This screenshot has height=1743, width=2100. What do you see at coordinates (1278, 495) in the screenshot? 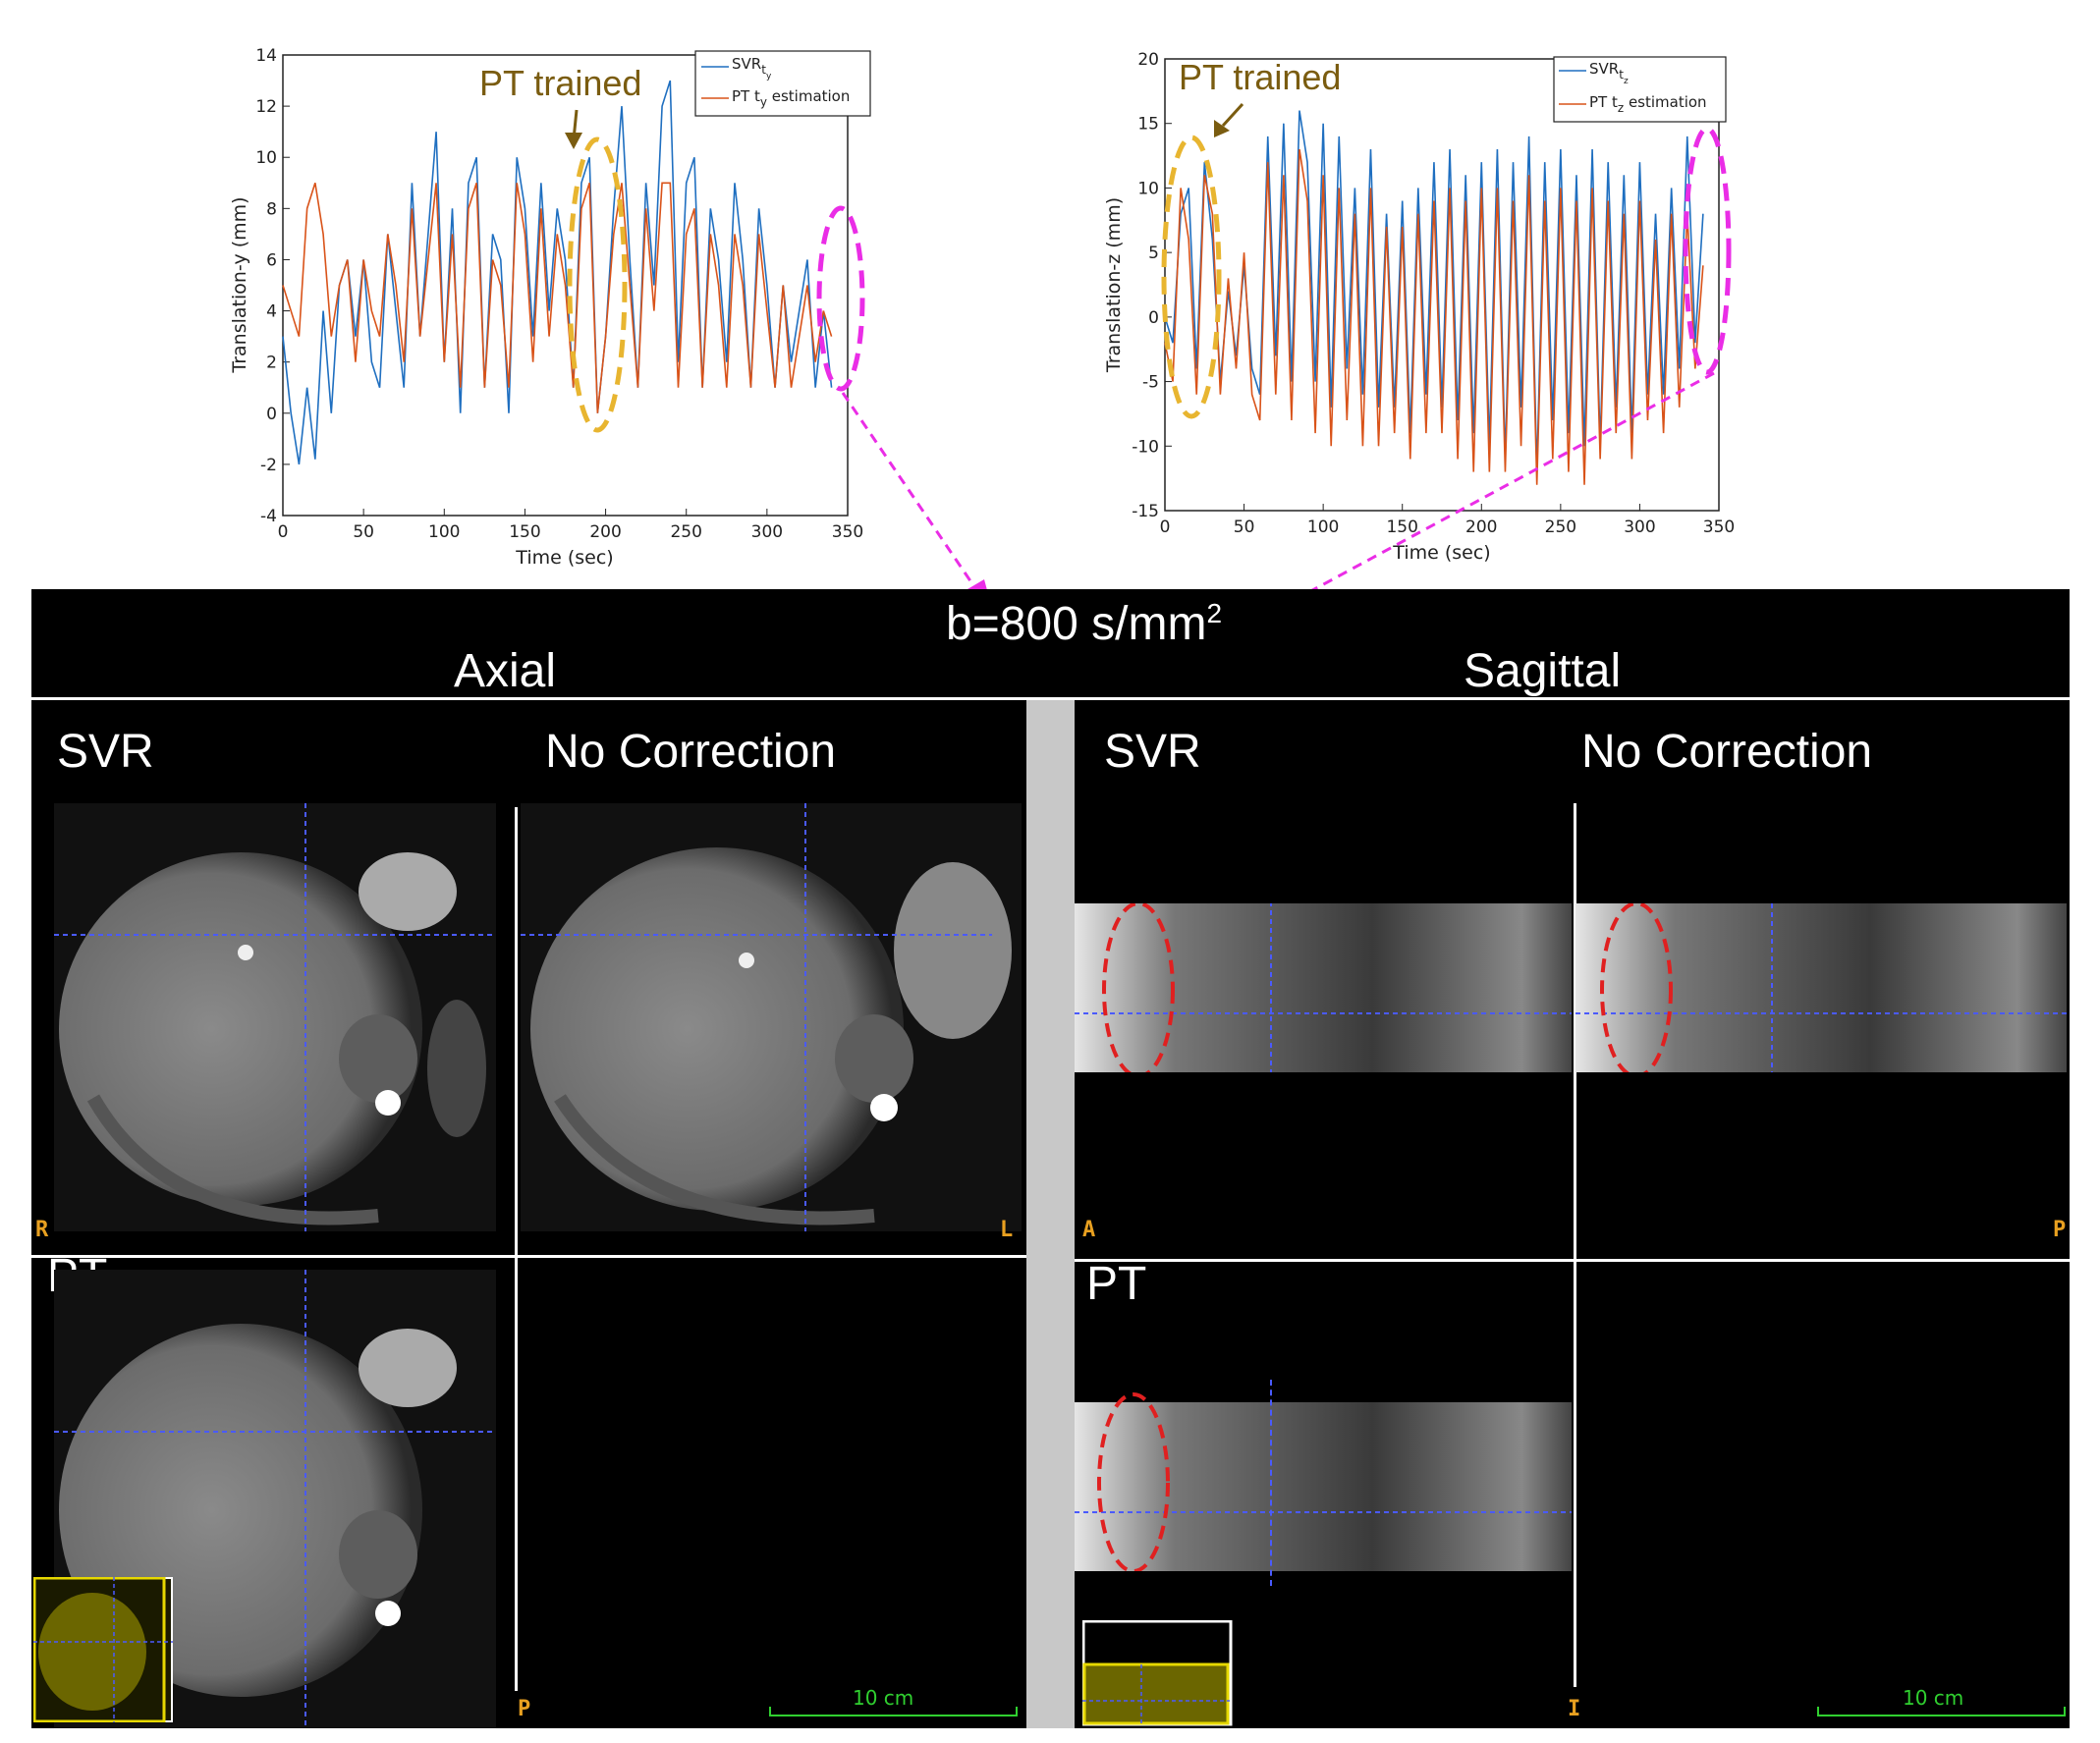
I see `magenta-arrows` at bounding box center [1278, 495].